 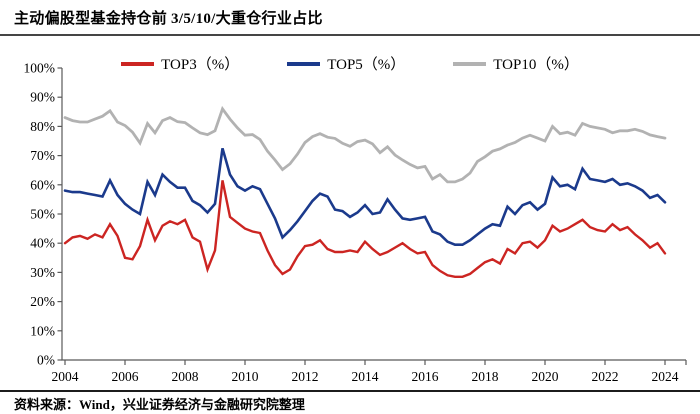 What do you see at coordinates (125, 376) in the screenshot?
I see `svg-text: 2006` at bounding box center [125, 376].